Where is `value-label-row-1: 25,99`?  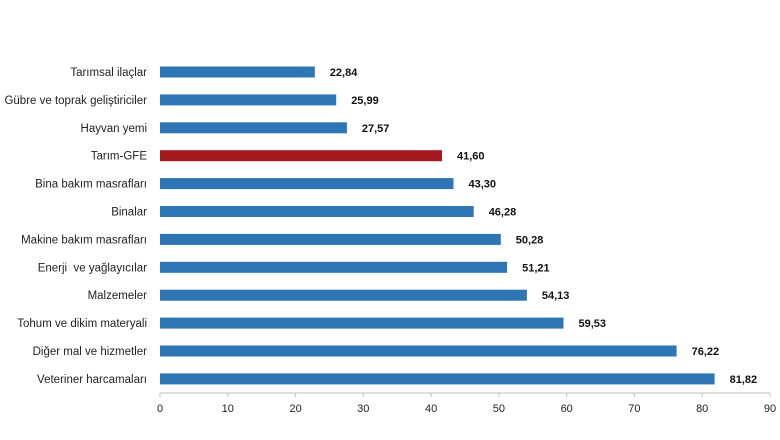 value-label-row-1: 25,99 is located at coordinates (365, 101).